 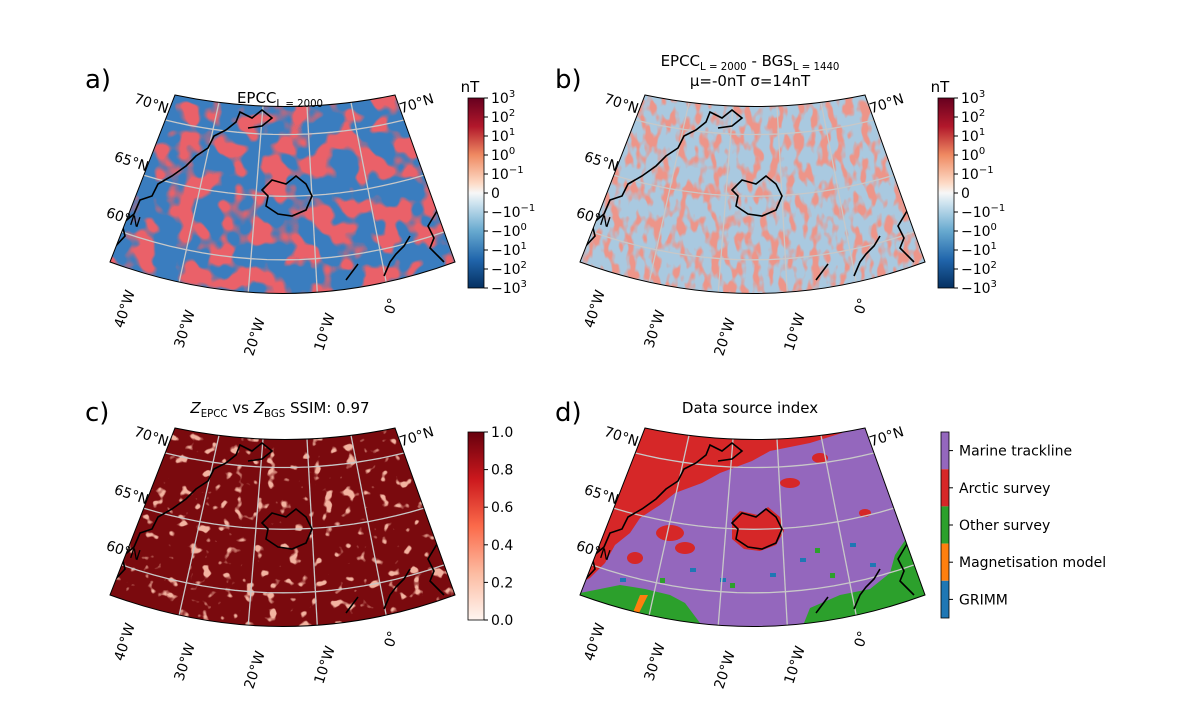 What do you see at coordinates (601, 495) in the screenshot?
I see `lat-label: 65°N` at bounding box center [601, 495].